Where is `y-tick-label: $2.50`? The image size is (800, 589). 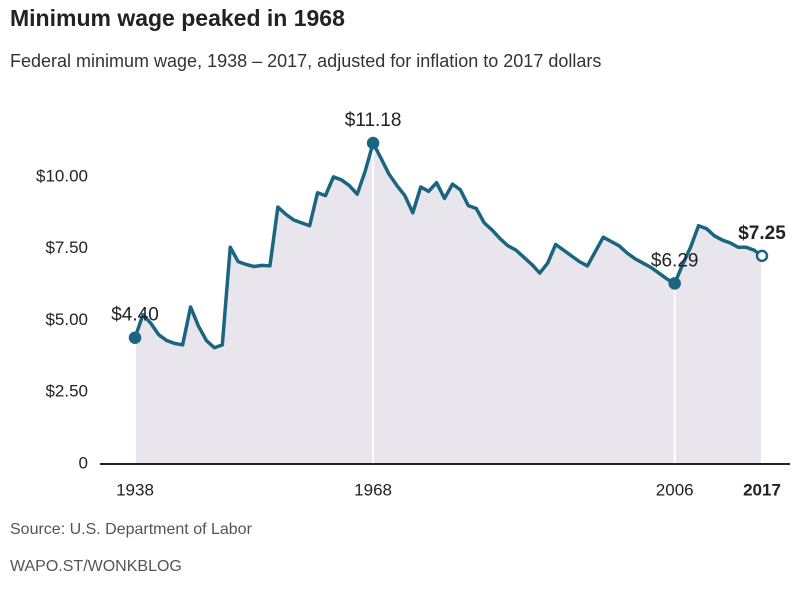
y-tick-label: $2.50 is located at coordinates (66, 391).